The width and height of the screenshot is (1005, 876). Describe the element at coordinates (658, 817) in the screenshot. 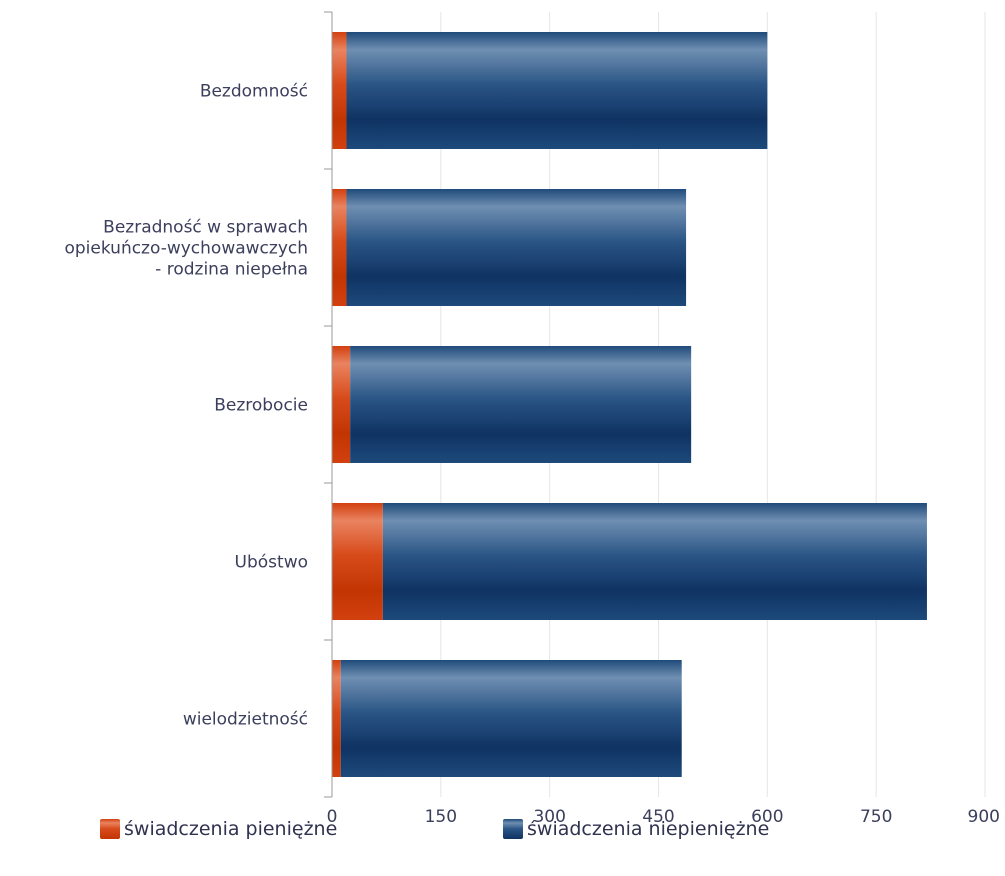

I see `x-tick-label: 450` at that location.